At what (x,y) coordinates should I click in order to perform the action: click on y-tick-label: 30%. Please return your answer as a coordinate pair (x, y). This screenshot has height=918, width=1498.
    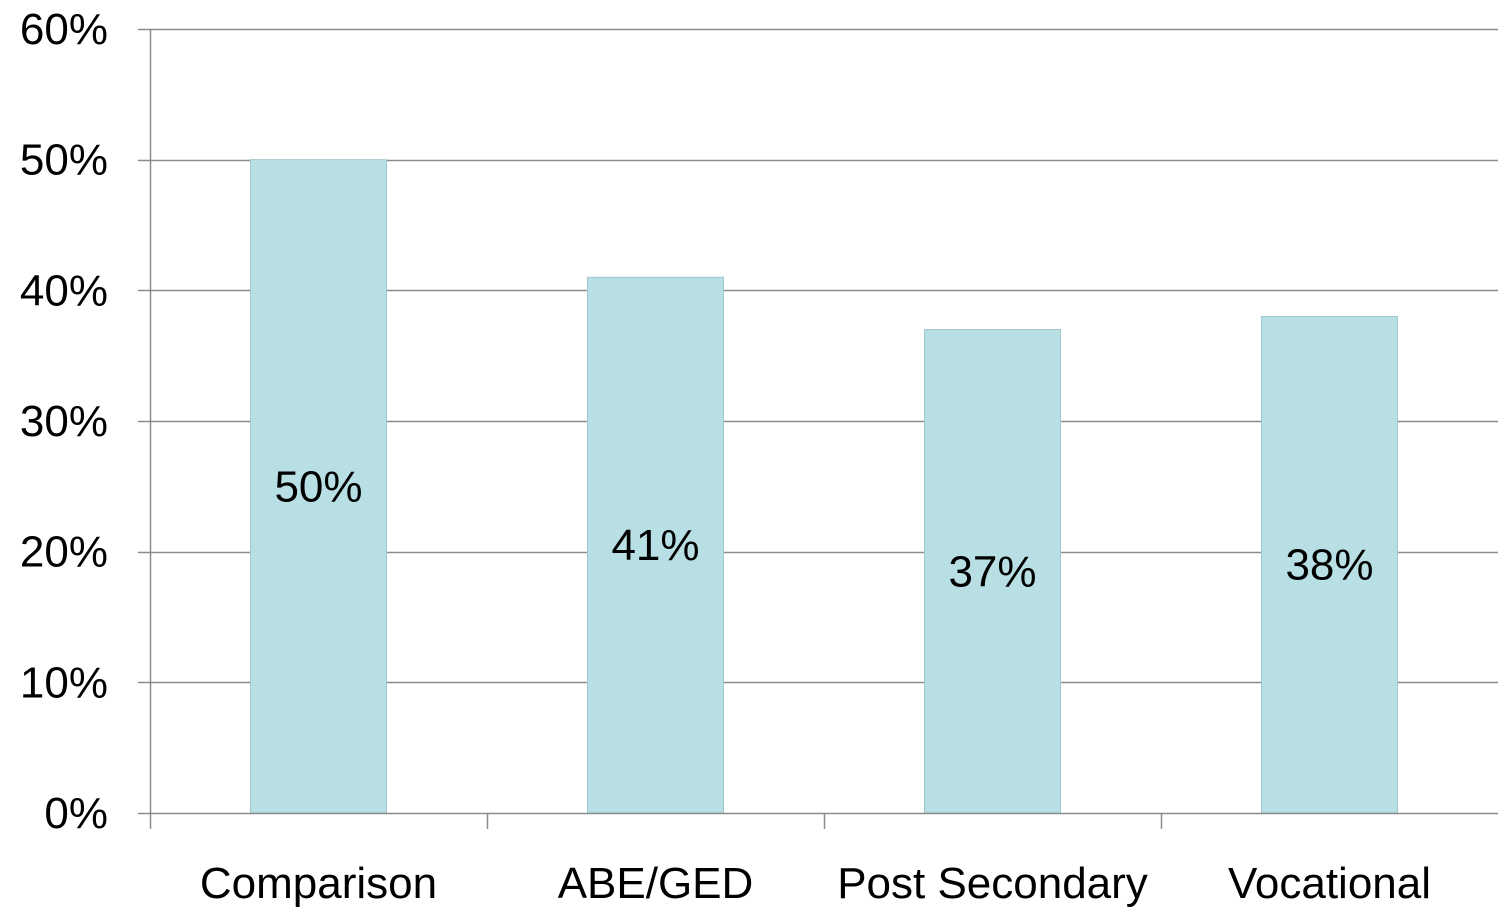
    Looking at the image, I should click on (64, 421).